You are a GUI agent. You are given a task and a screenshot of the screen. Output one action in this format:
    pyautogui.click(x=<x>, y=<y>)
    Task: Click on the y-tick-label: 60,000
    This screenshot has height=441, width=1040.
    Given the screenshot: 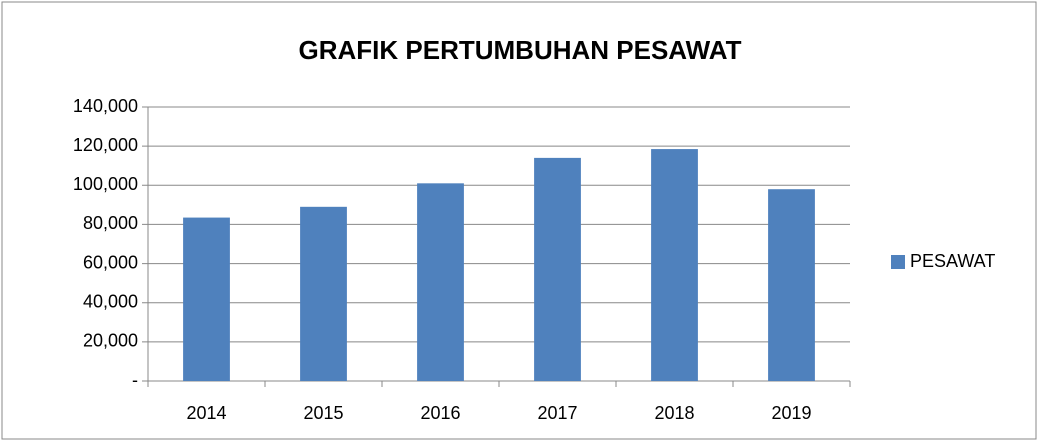 What is the action you would take?
    pyautogui.click(x=110, y=262)
    